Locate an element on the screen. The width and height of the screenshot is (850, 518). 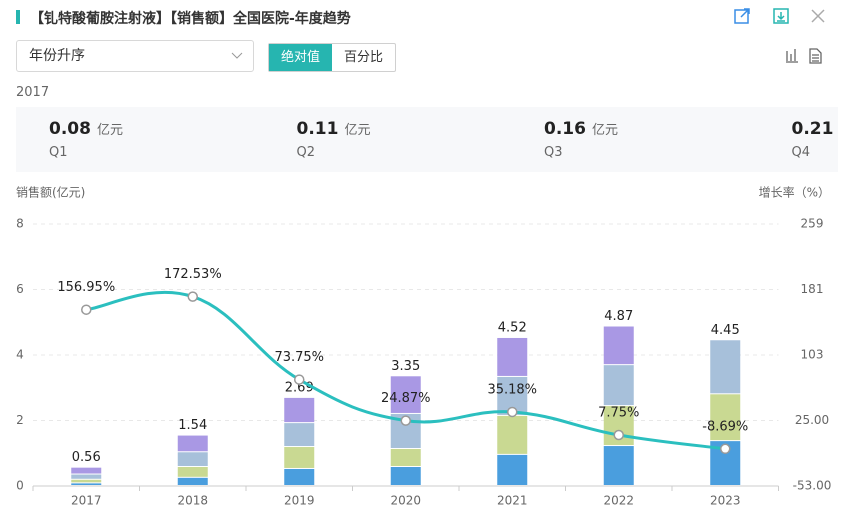
total-label: 4.52 is located at coordinates (512, 327).